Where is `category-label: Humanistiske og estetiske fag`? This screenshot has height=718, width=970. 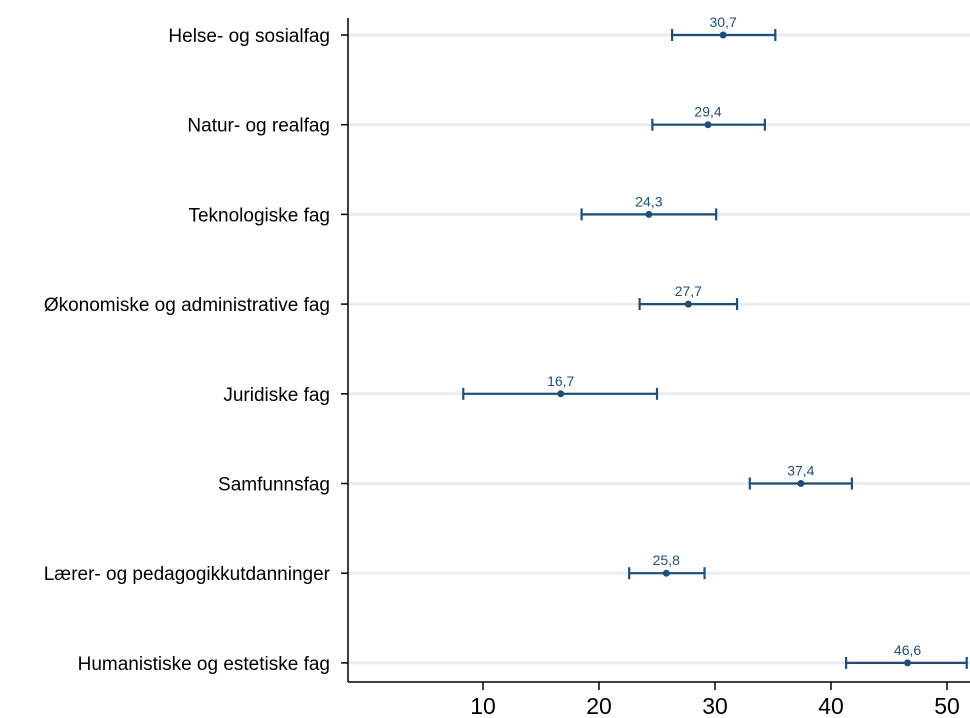
category-label: Humanistiske og estetiske fag is located at coordinates (204, 664).